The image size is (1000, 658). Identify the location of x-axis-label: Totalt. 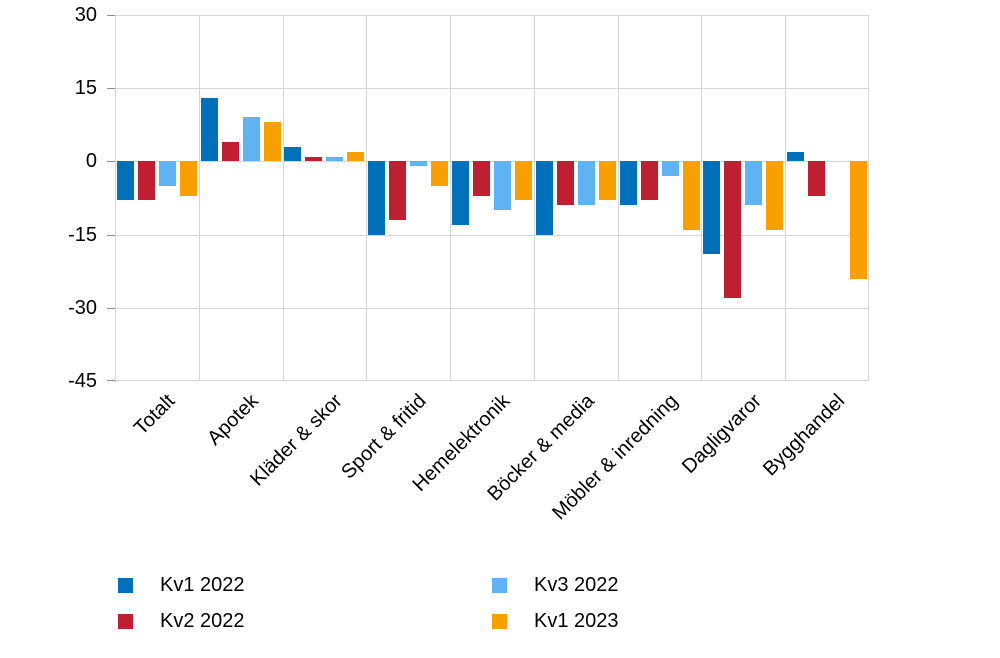
(155, 415).